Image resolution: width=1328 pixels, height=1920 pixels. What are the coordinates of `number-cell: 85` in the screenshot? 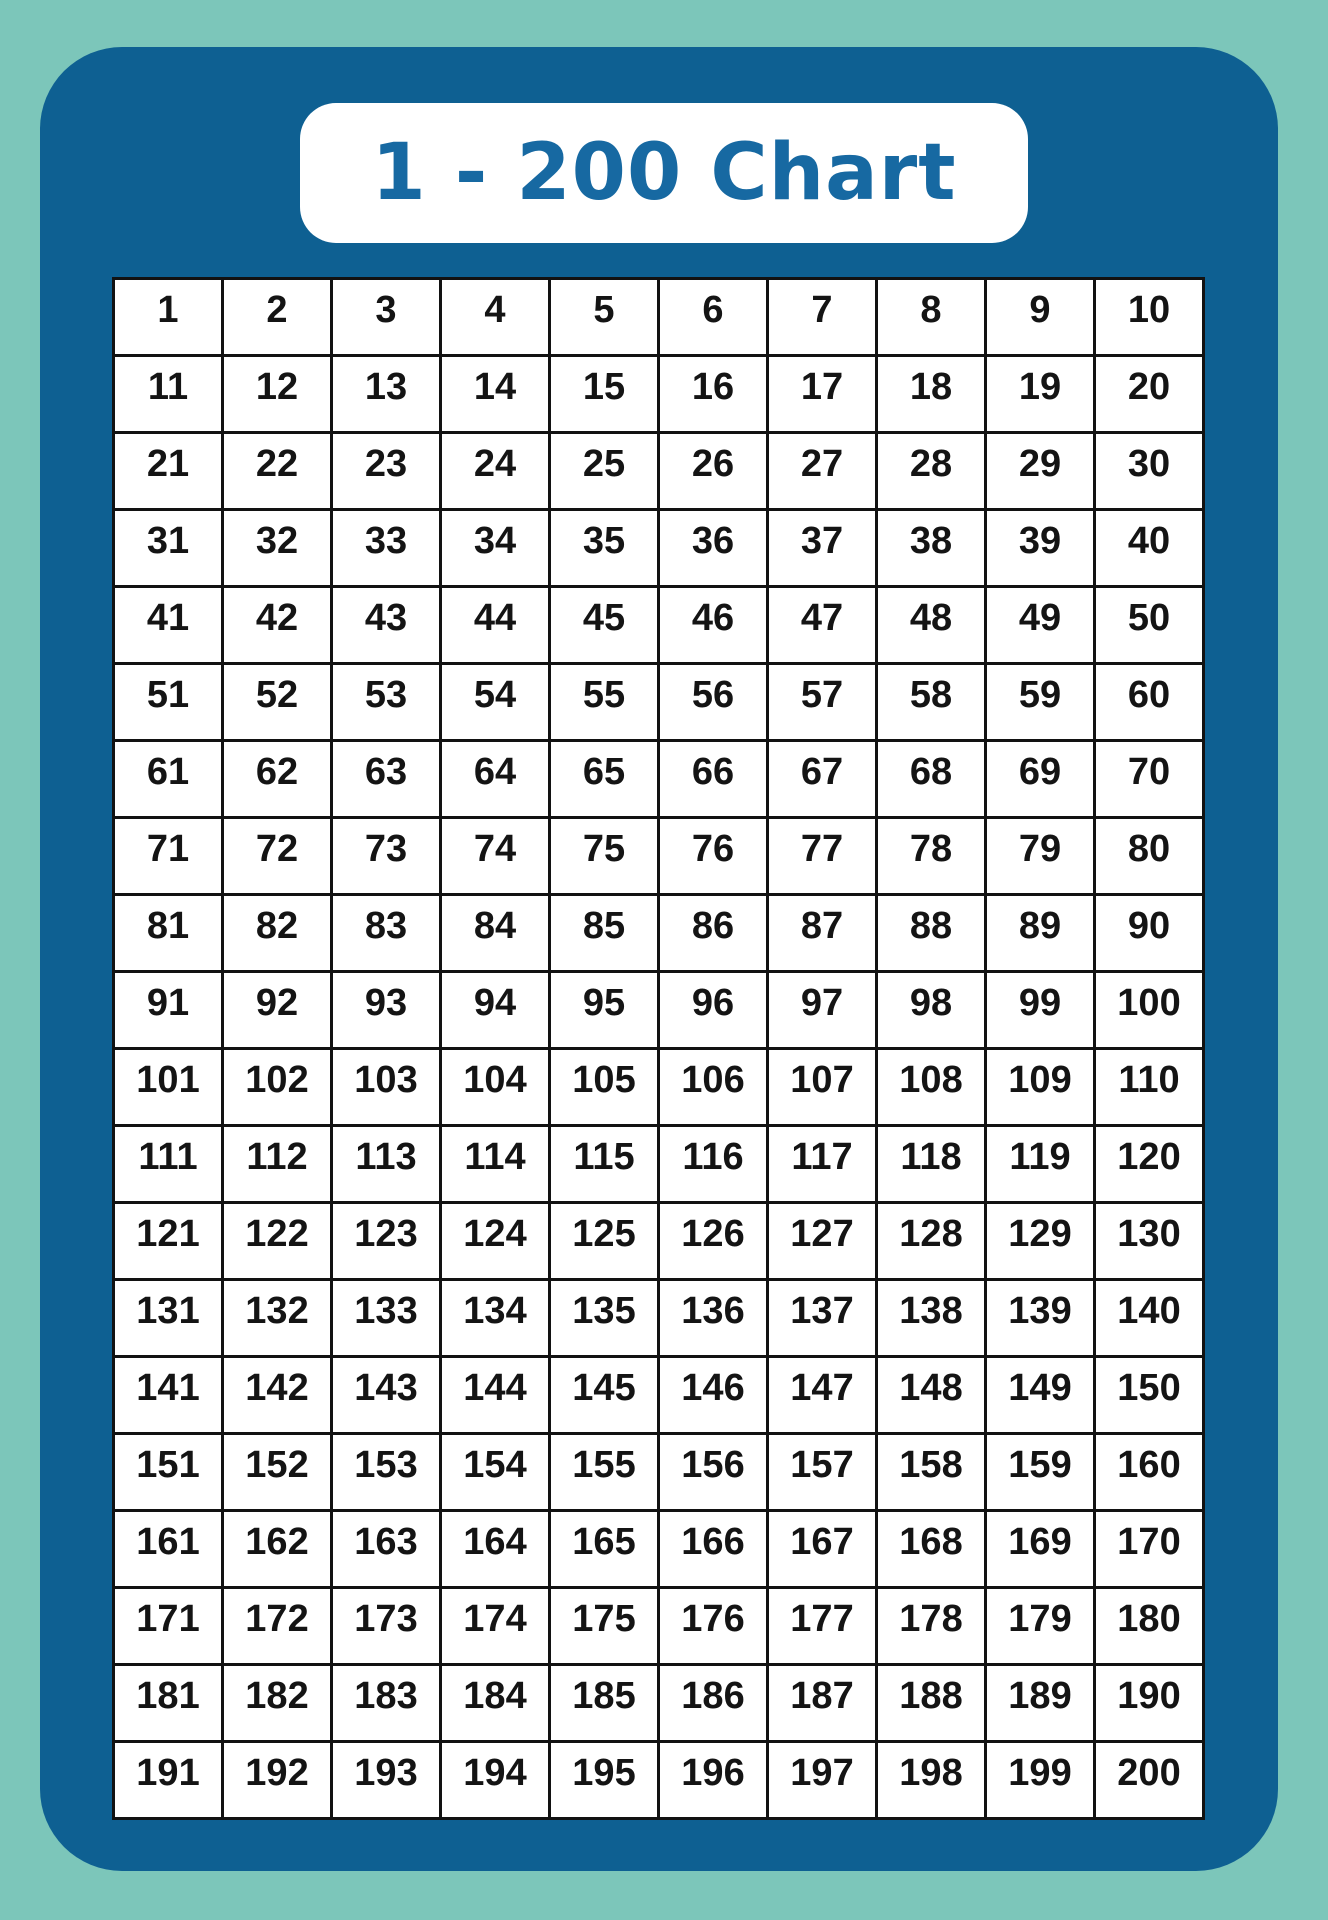 It's located at (604, 933).